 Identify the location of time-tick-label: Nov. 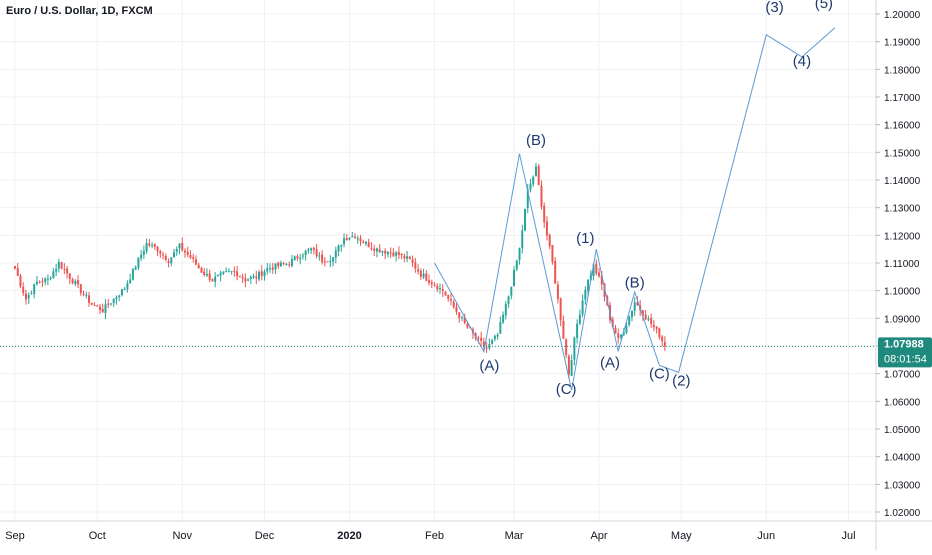
(182, 536).